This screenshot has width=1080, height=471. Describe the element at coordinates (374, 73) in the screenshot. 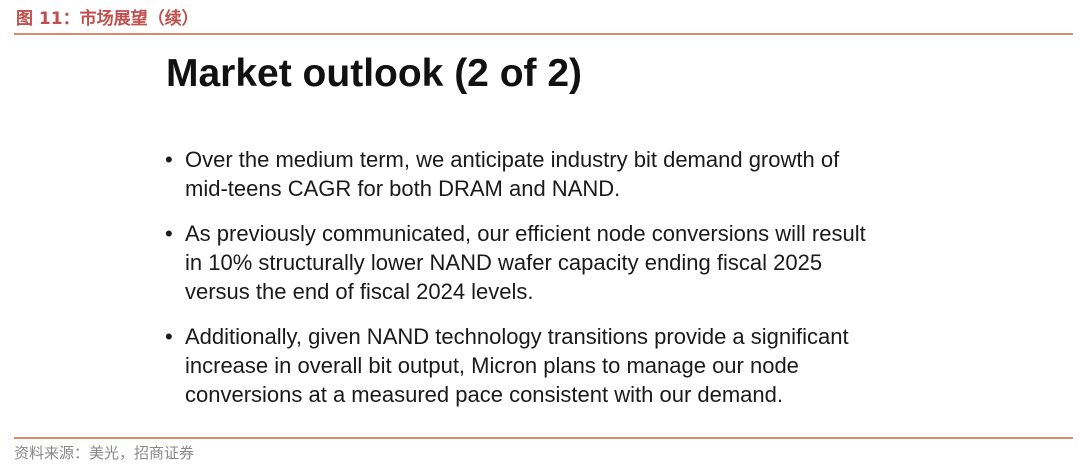

I see `slide-title: Market outlook (2 of 2)` at that location.